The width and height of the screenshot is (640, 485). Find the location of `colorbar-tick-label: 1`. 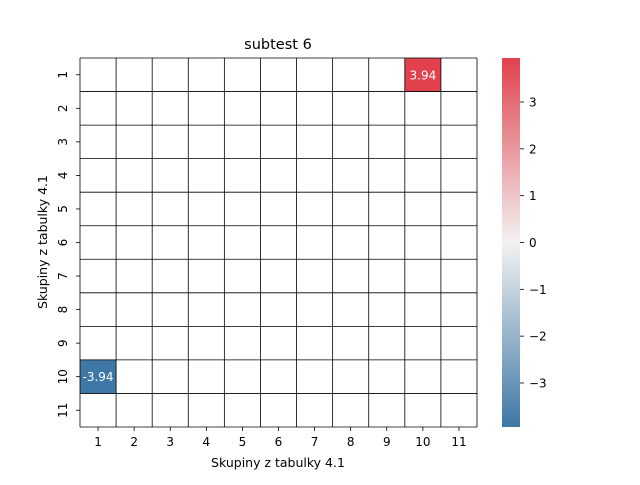

colorbar-tick-label: 1 is located at coordinates (533, 196).